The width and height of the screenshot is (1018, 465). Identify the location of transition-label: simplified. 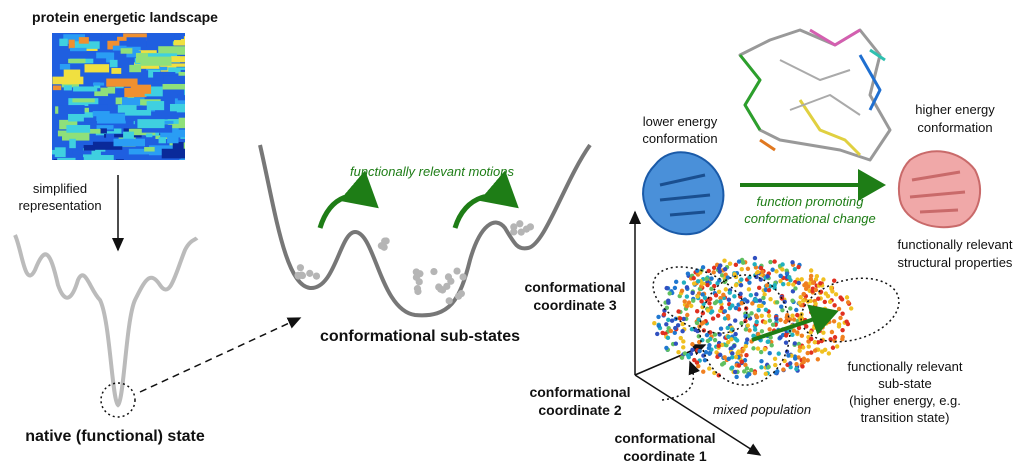
(60, 188).